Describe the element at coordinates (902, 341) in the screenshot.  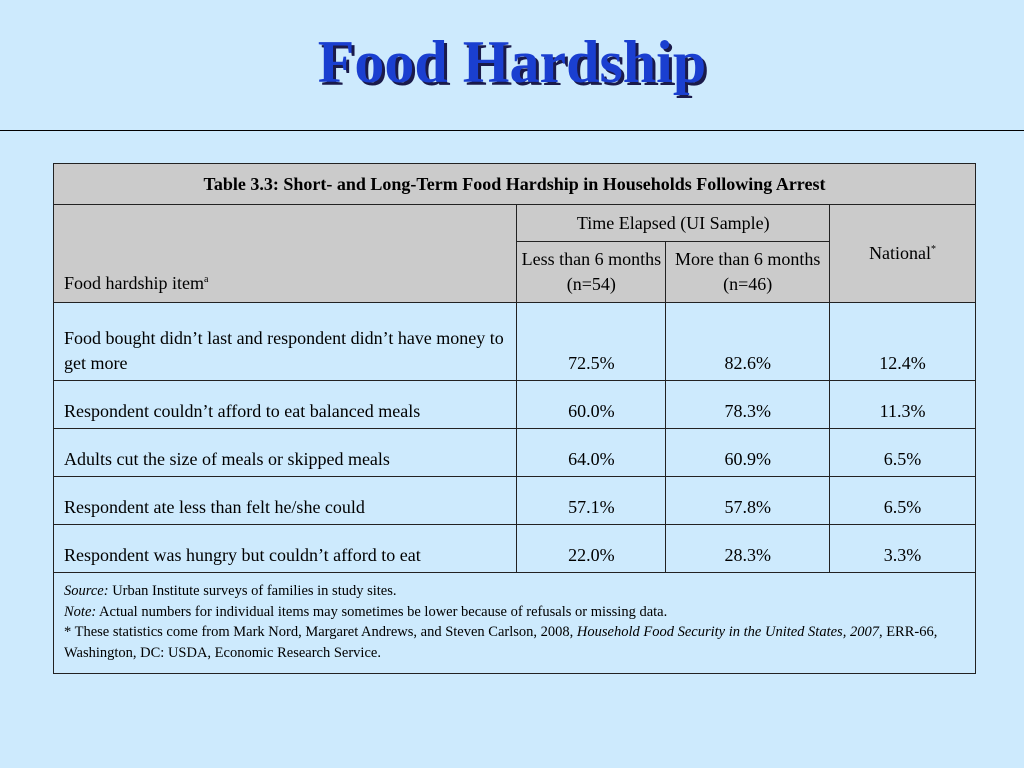
I see `row-value-national: 12.4%` at that location.